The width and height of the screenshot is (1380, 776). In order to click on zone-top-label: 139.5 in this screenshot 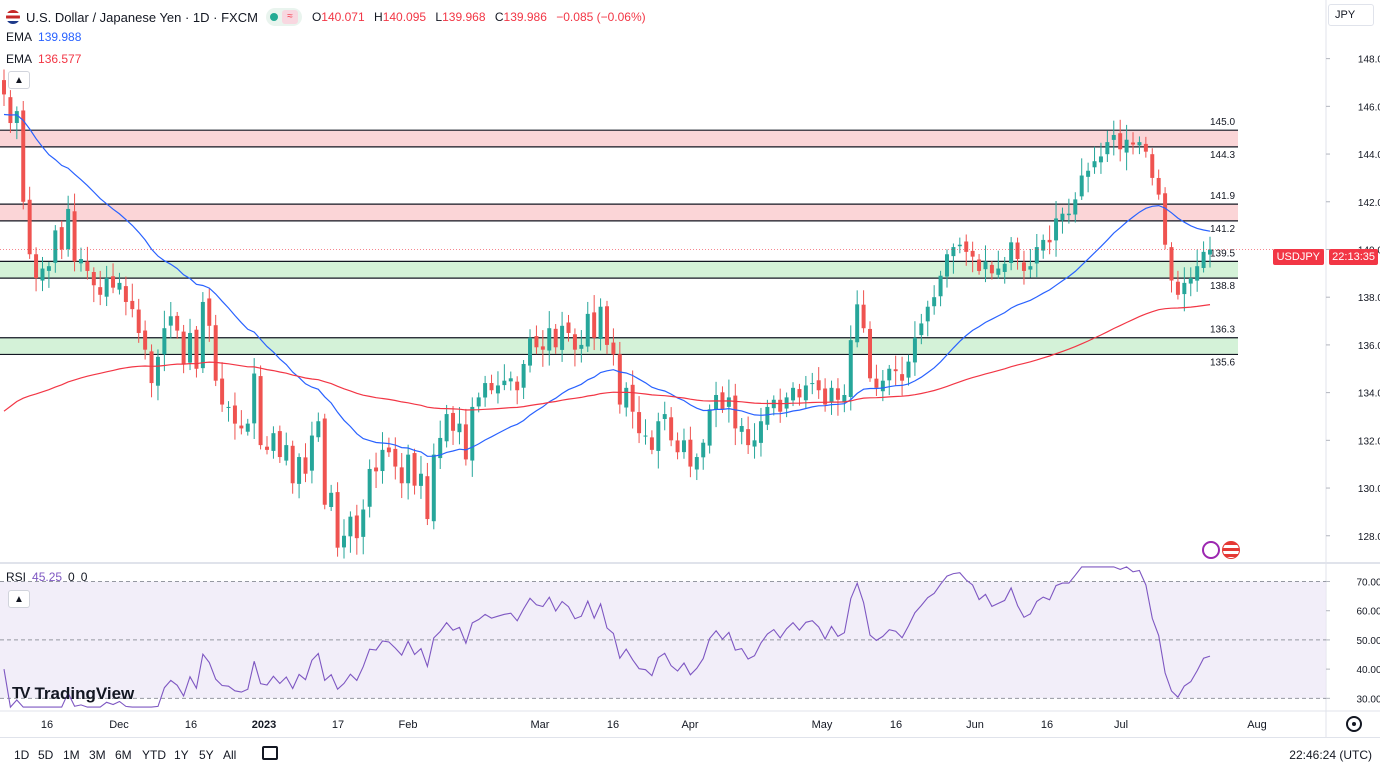, I will do `click(1222, 253)`.